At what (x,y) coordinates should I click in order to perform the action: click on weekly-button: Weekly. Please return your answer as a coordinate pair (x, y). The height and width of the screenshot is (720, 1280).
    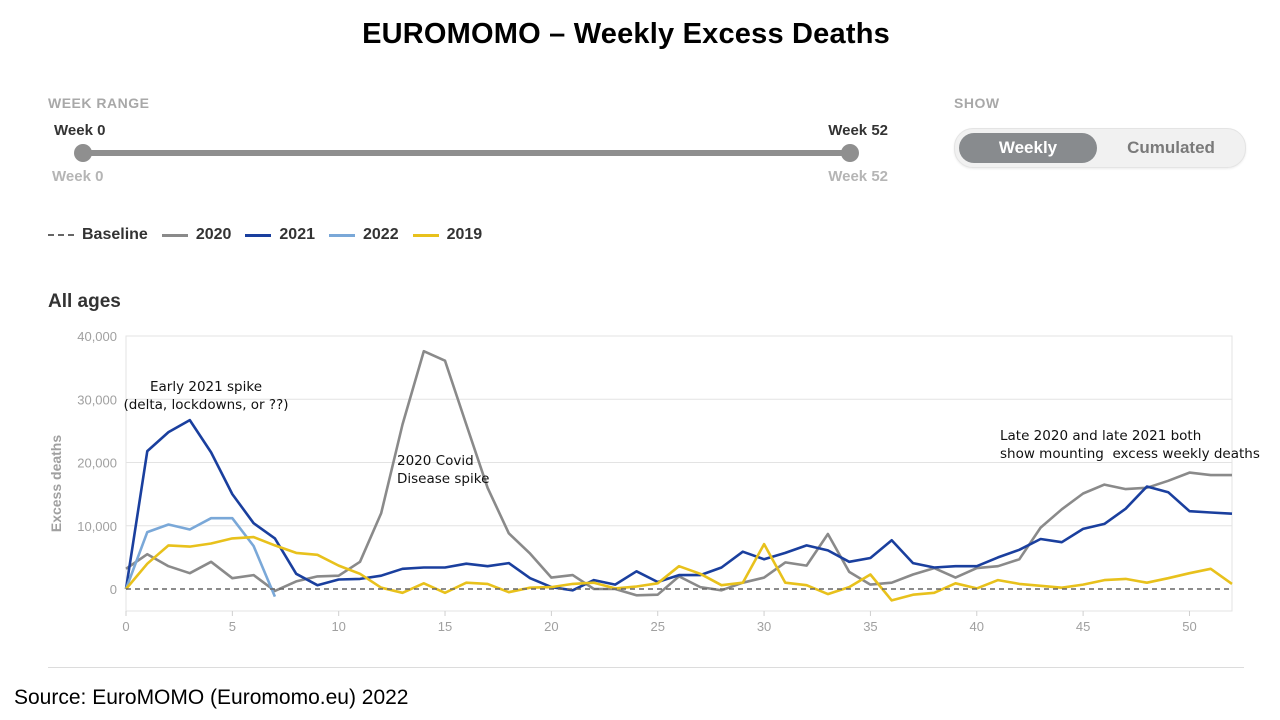
    Looking at the image, I should click on (1028, 148).